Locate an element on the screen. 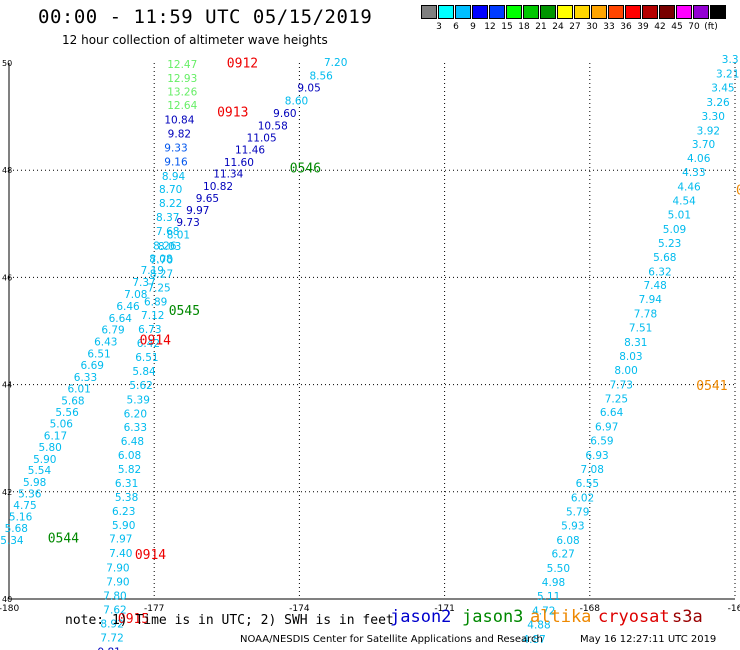 The image size is (740, 650). wave-height-label: 5.01 is located at coordinates (679, 215).